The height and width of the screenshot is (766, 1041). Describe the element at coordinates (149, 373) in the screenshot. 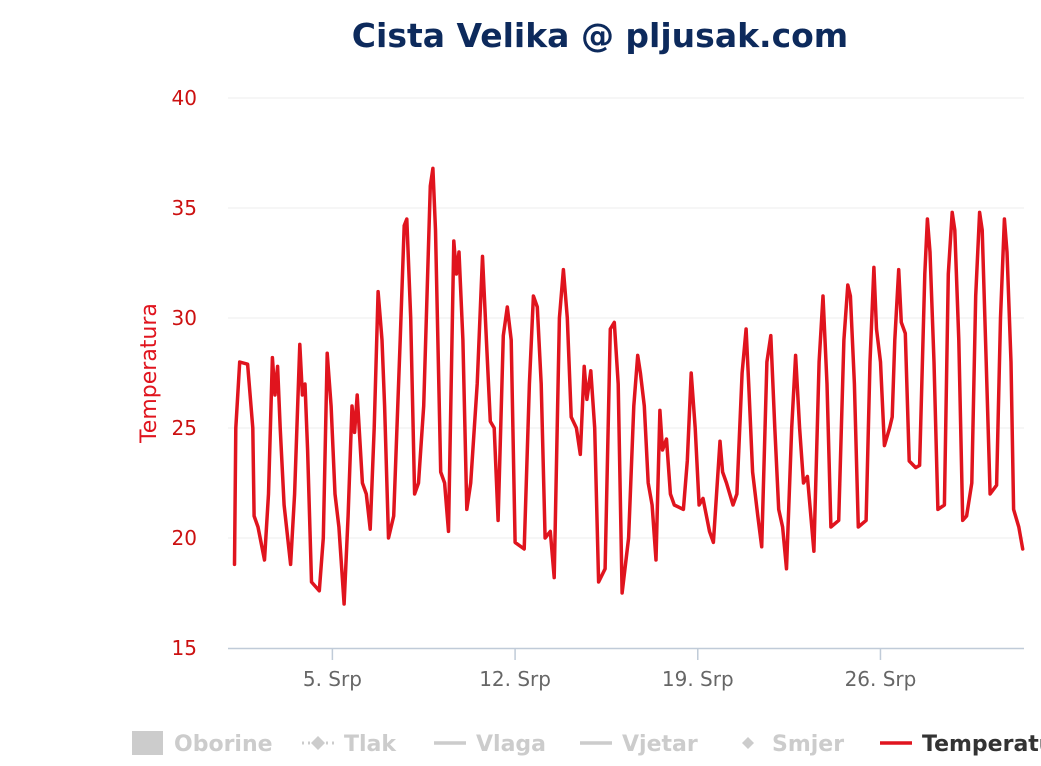

I see `y-axis-label: Temperatura` at that location.